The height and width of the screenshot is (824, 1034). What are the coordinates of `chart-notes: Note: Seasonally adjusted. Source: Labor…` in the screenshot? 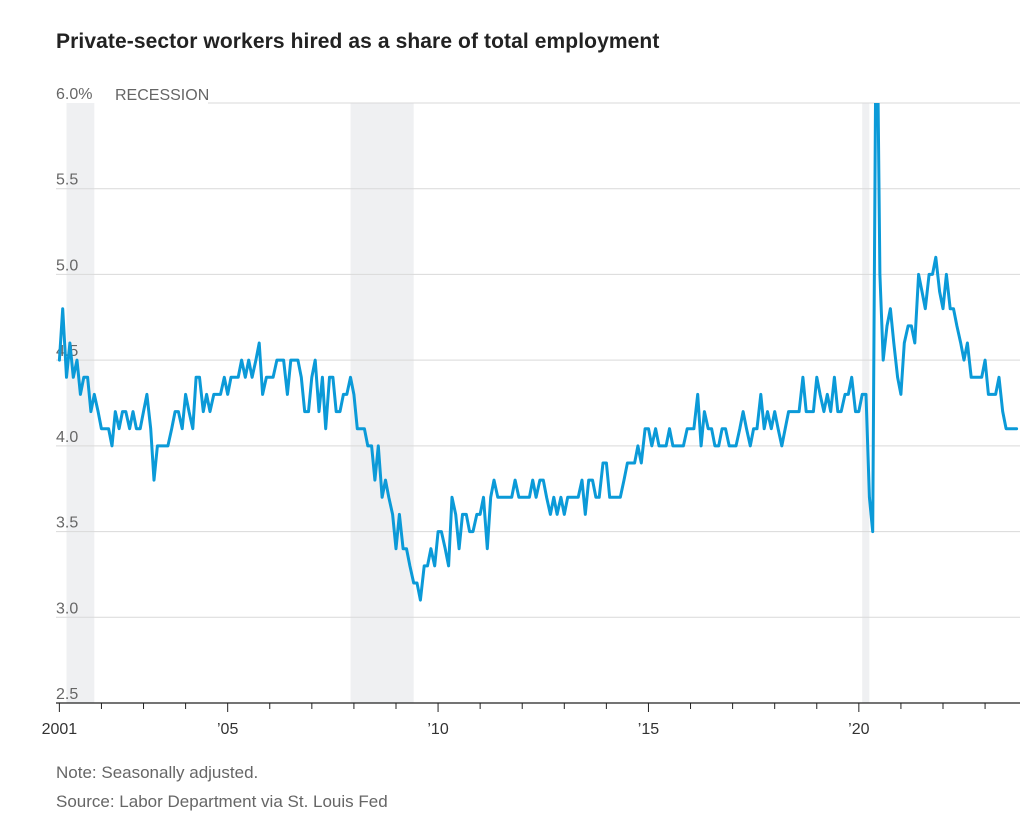 It's located at (222, 787).